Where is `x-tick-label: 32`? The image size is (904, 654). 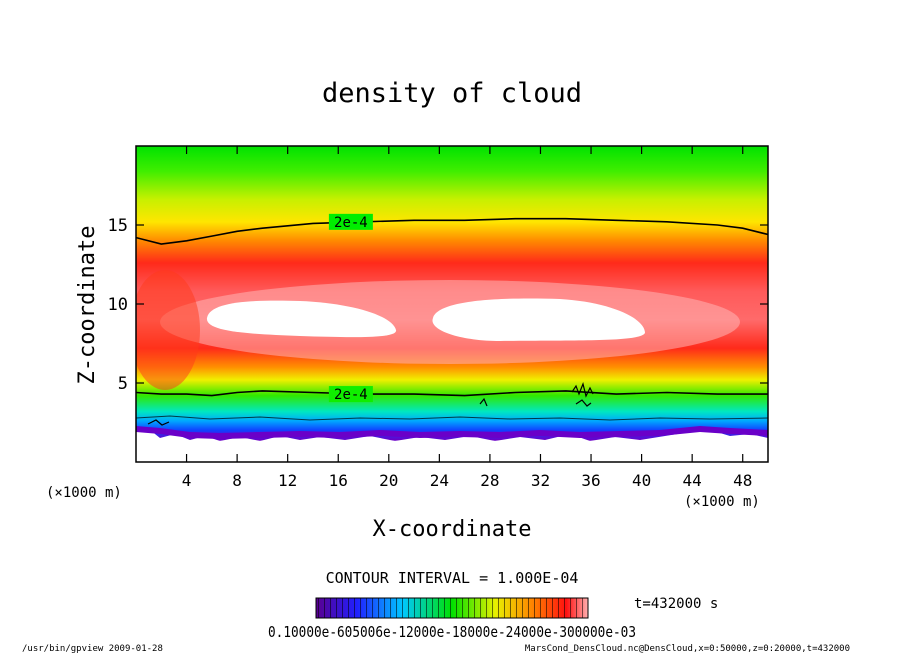
x-tick-label: 32 is located at coordinates (540, 480).